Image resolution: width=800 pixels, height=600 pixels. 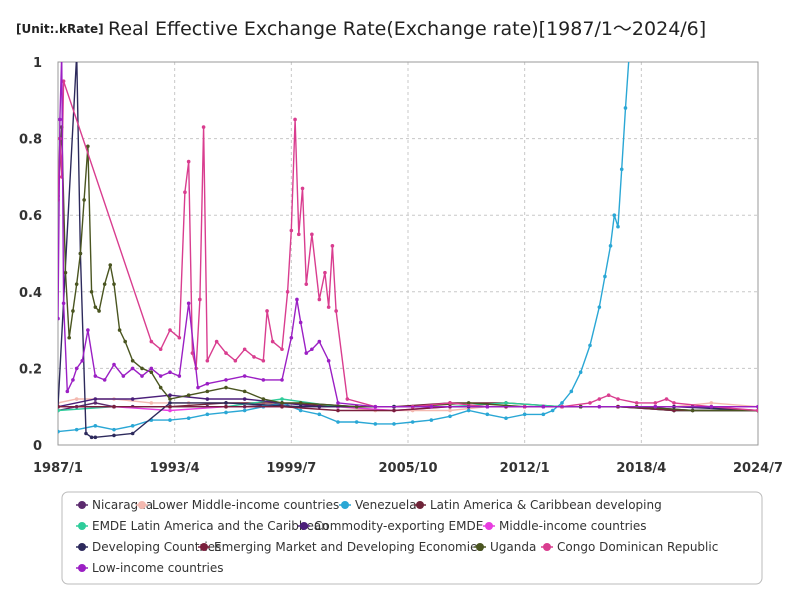 I want to click on legend-item: Developing Countries, so click(x=148, y=547).